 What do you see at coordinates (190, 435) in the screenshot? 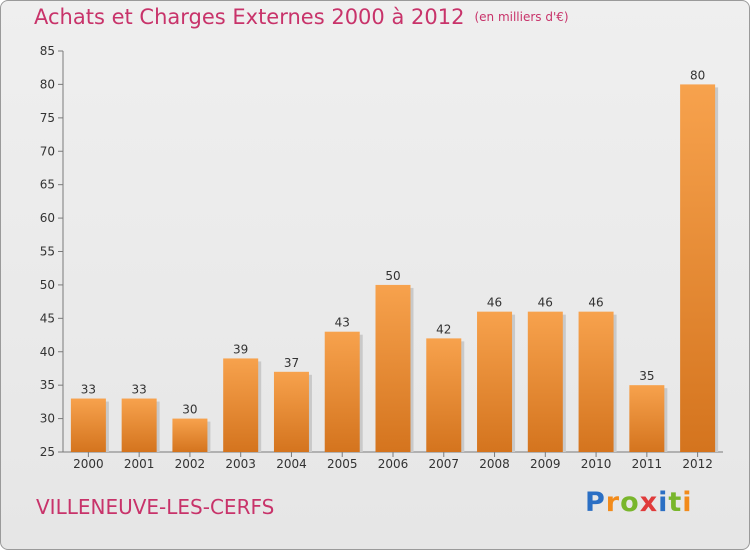
I see `bar-2002` at bounding box center [190, 435].